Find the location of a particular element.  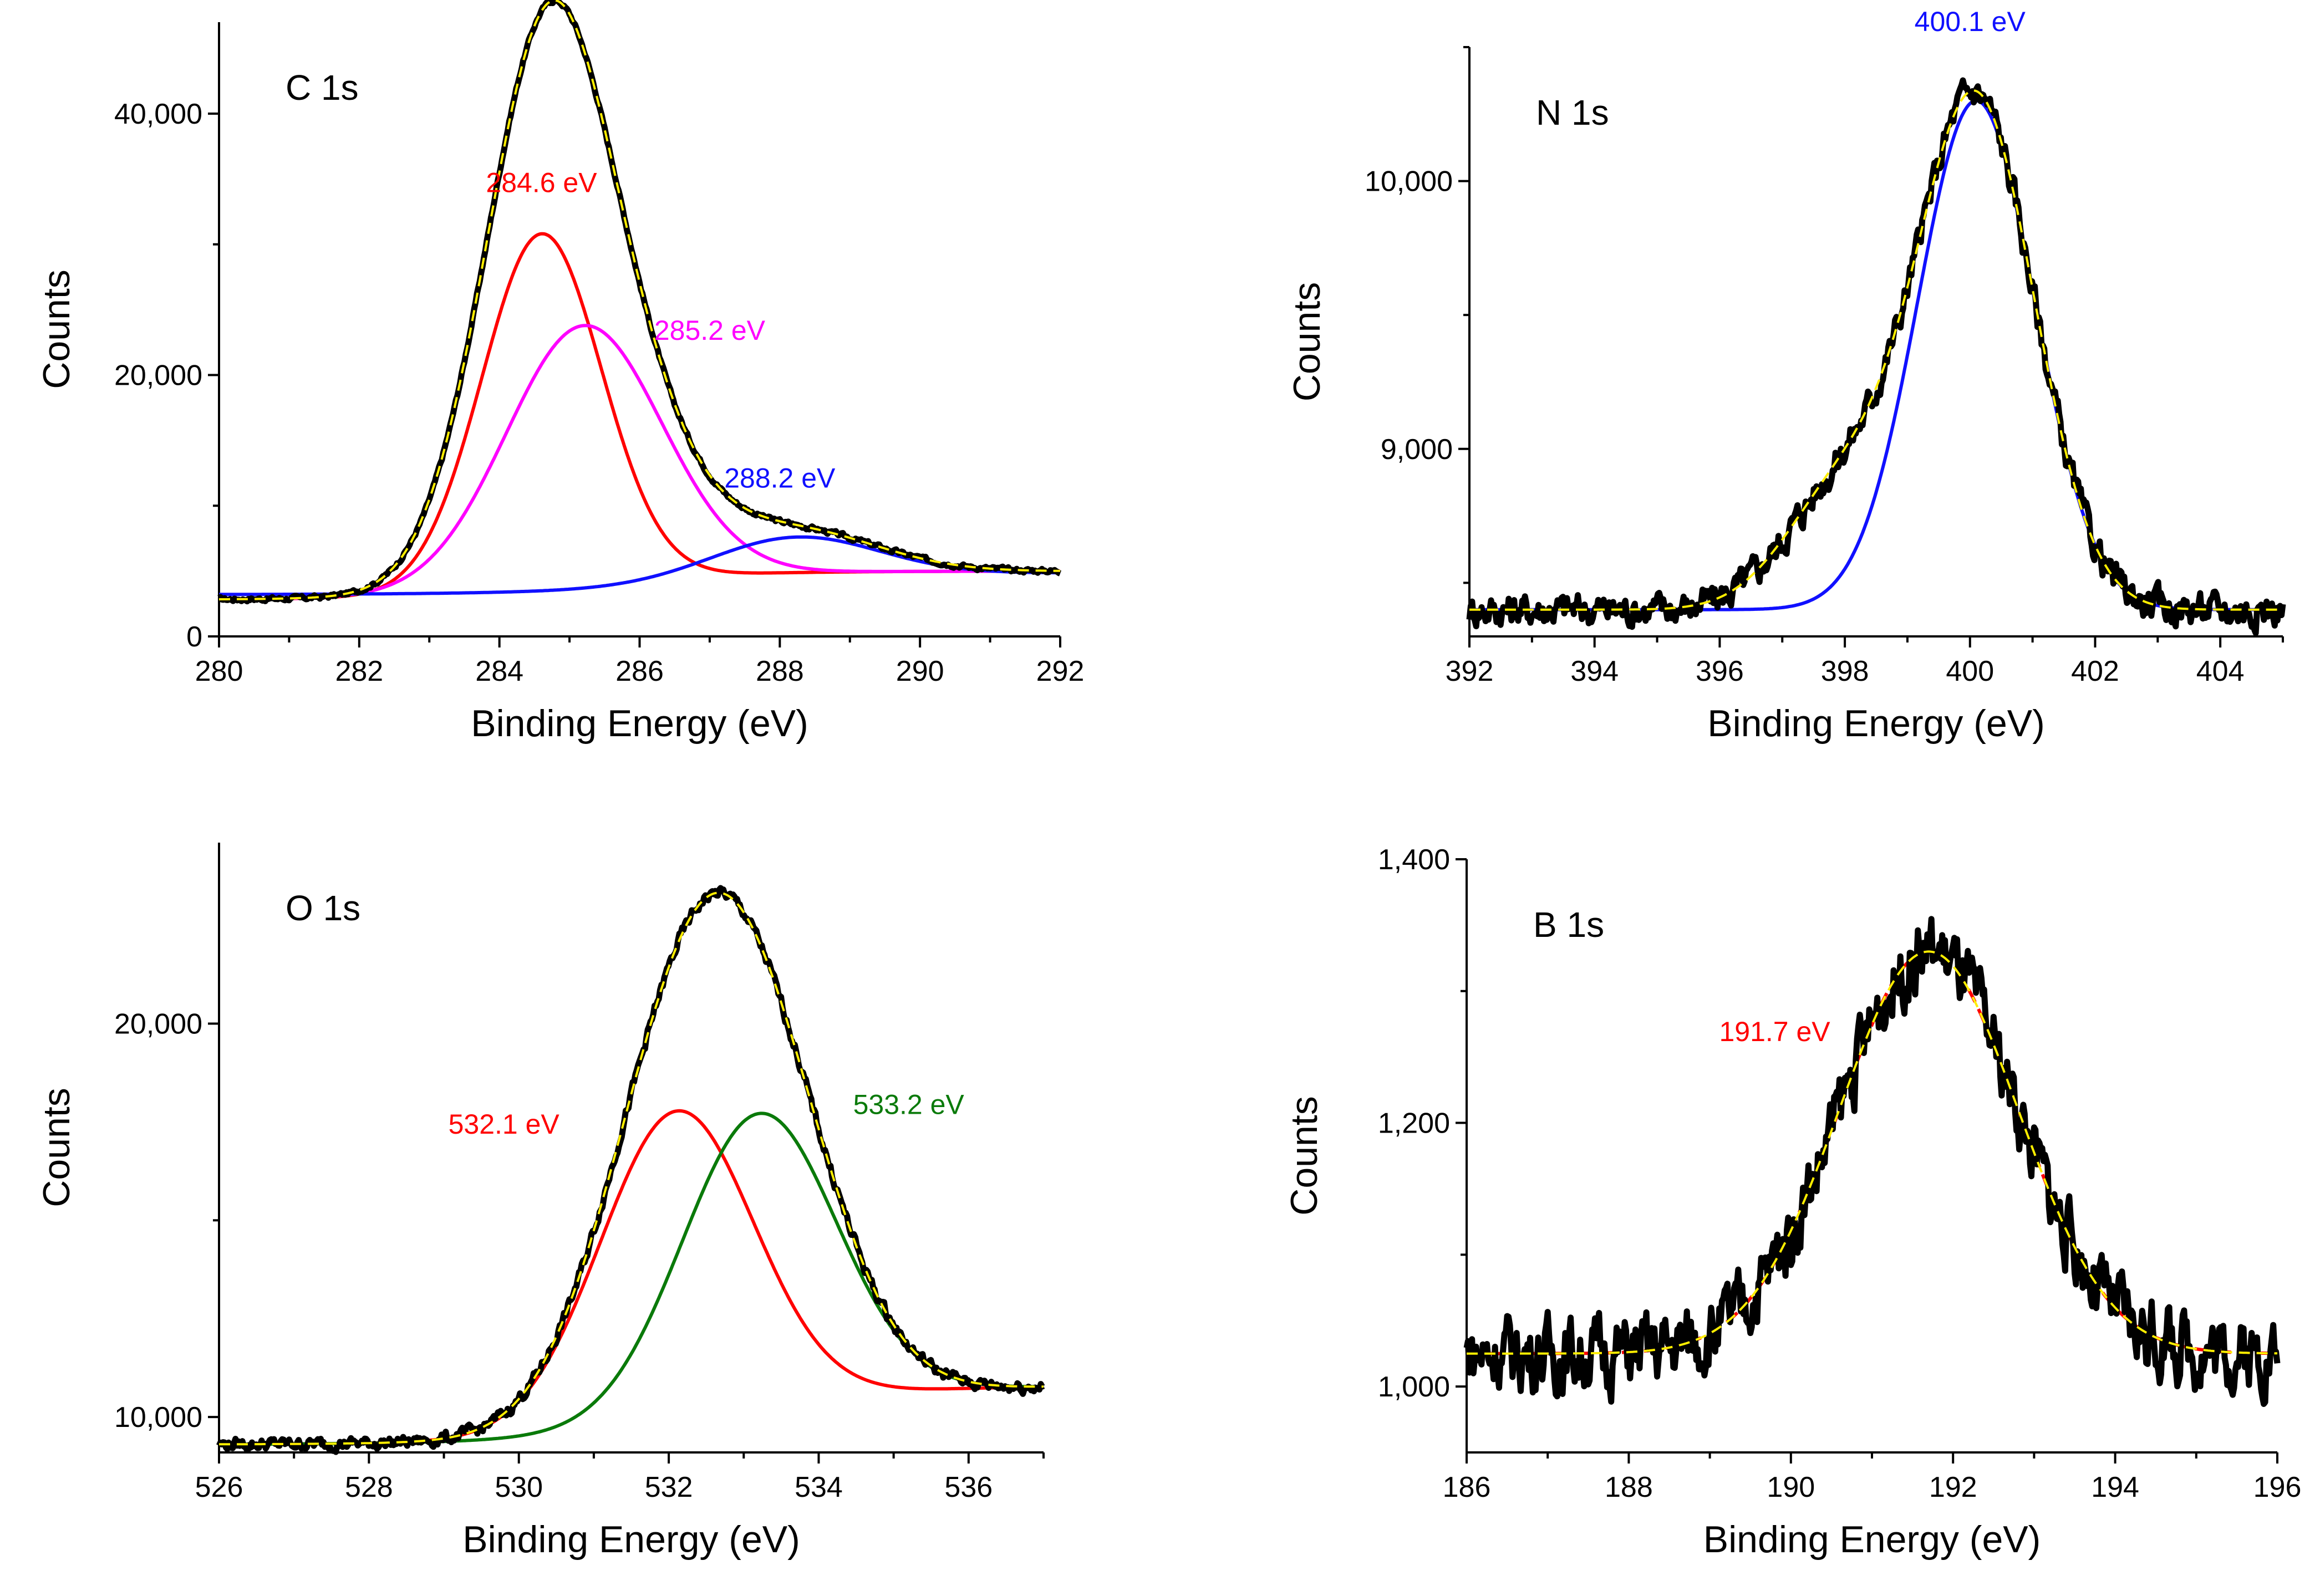

o1s-fit-envelope is located at coordinates (631, 1168).